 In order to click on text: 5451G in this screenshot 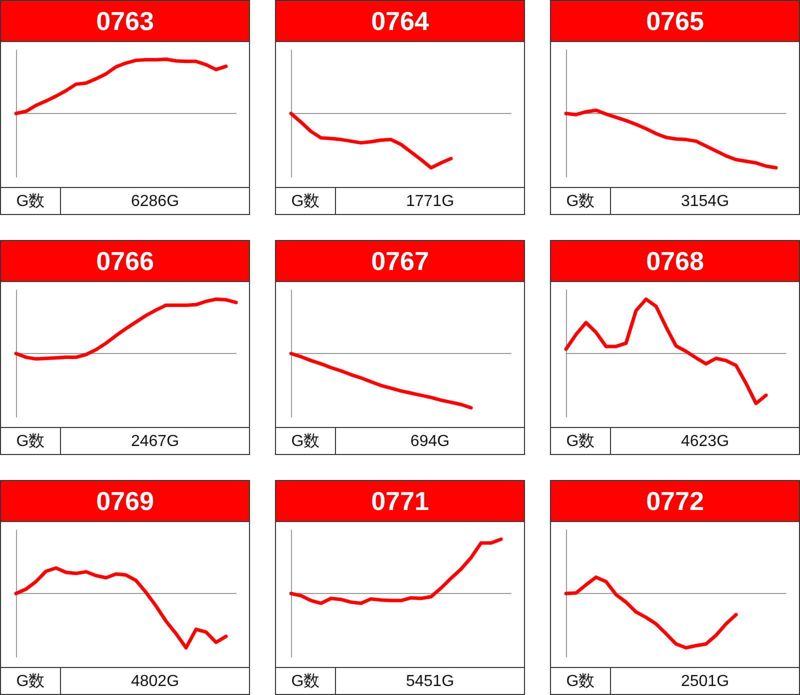, I will do `click(430, 682)`.